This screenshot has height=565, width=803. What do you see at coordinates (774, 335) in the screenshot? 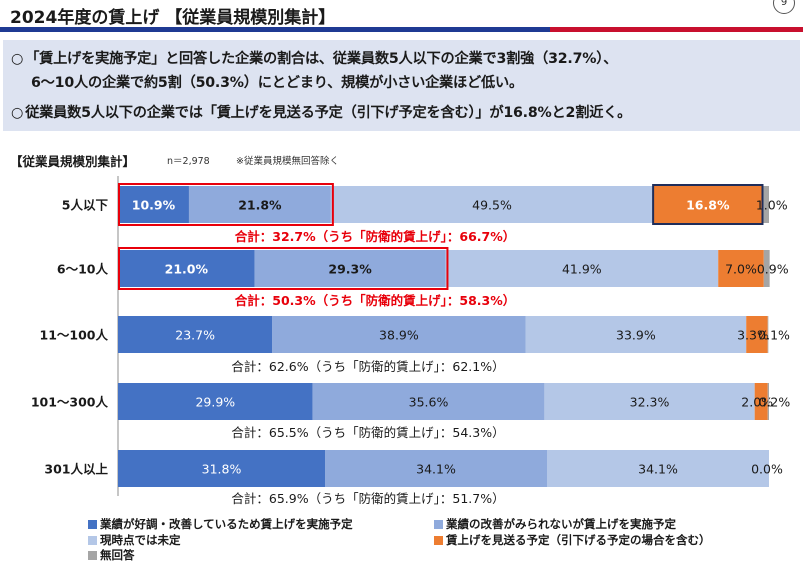
I see `data-label-2-4: 0.1%` at bounding box center [774, 335].